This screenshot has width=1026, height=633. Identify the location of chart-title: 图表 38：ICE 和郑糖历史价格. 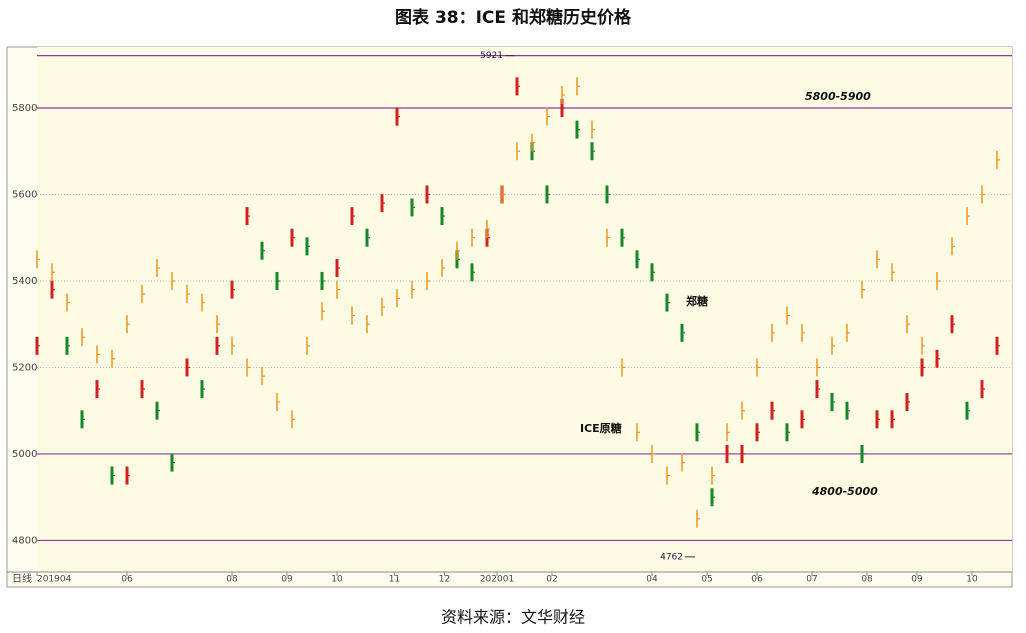
(513, 17).